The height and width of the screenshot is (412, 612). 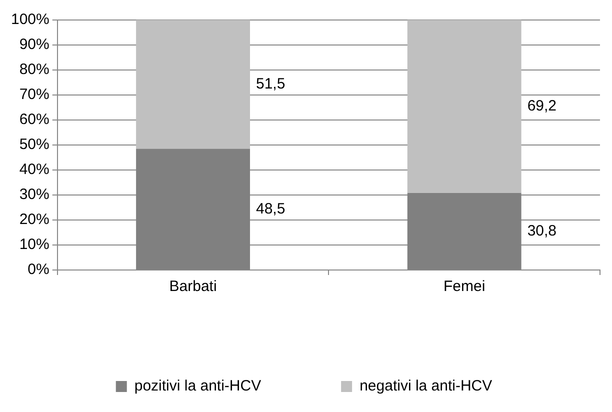 I want to click on x-tick-label: Barbati, so click(x=193, y=287).